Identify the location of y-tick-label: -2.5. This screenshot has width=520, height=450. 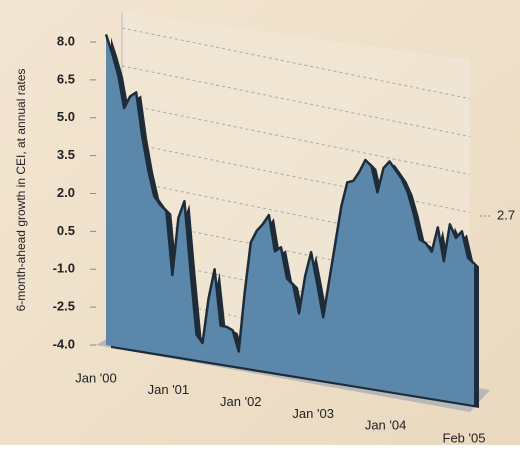
(64, 306).